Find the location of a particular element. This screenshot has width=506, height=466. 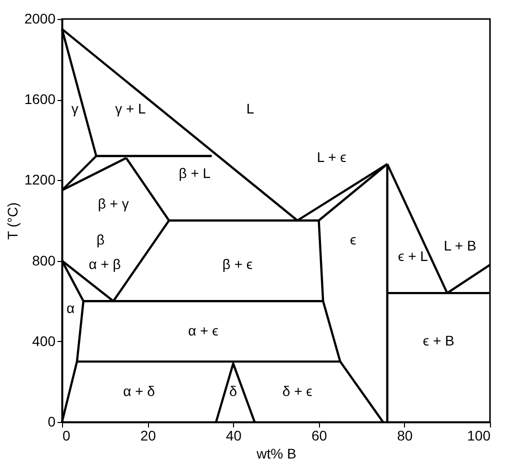

annotation: ϵ + B is located at coordinates (438, 340).